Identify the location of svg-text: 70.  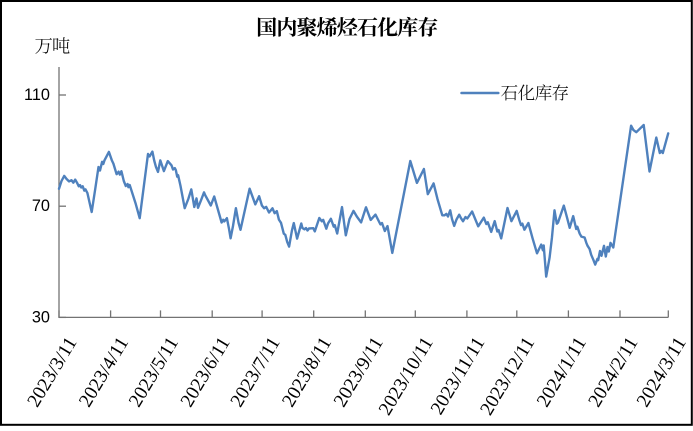
(41, 206).